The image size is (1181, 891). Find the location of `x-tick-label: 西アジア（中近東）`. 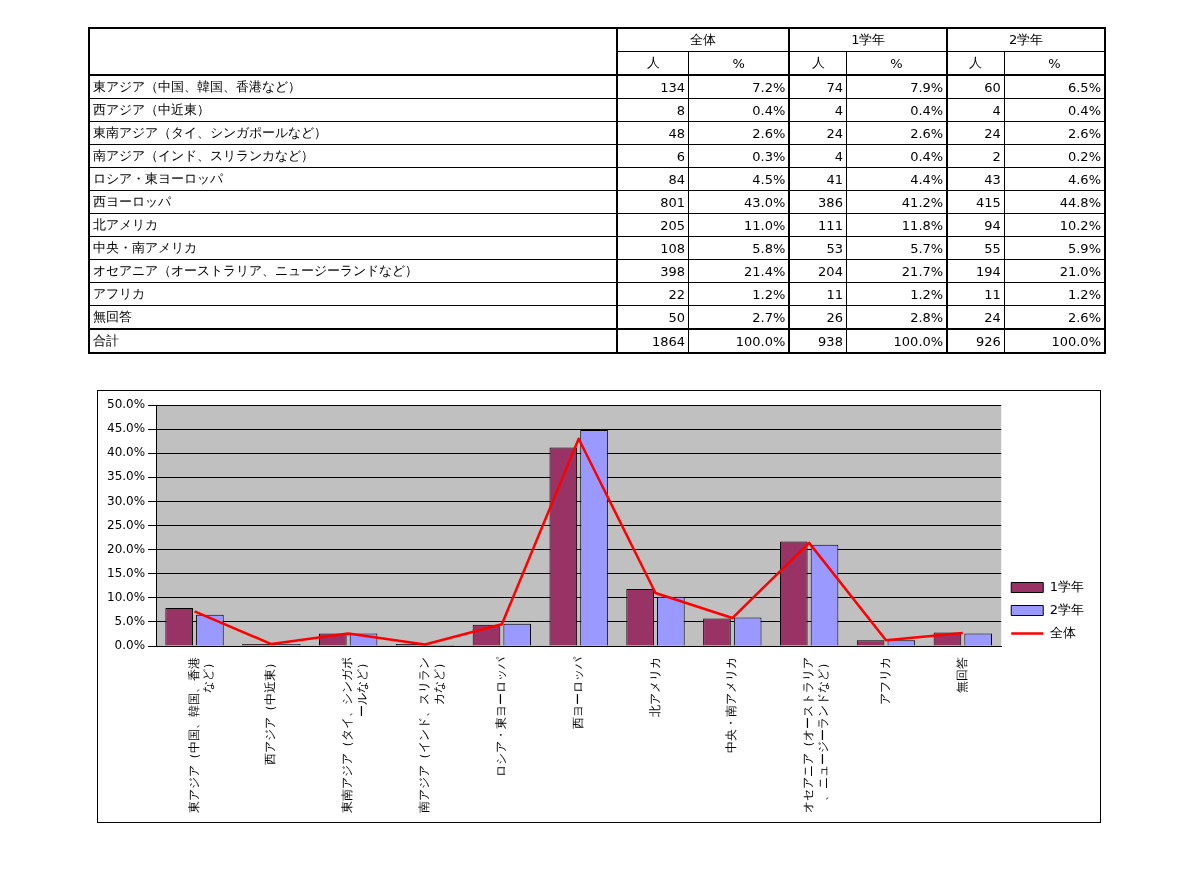

x-tick-label: 西アジア（中近東） is located at coordinates (270, 711).